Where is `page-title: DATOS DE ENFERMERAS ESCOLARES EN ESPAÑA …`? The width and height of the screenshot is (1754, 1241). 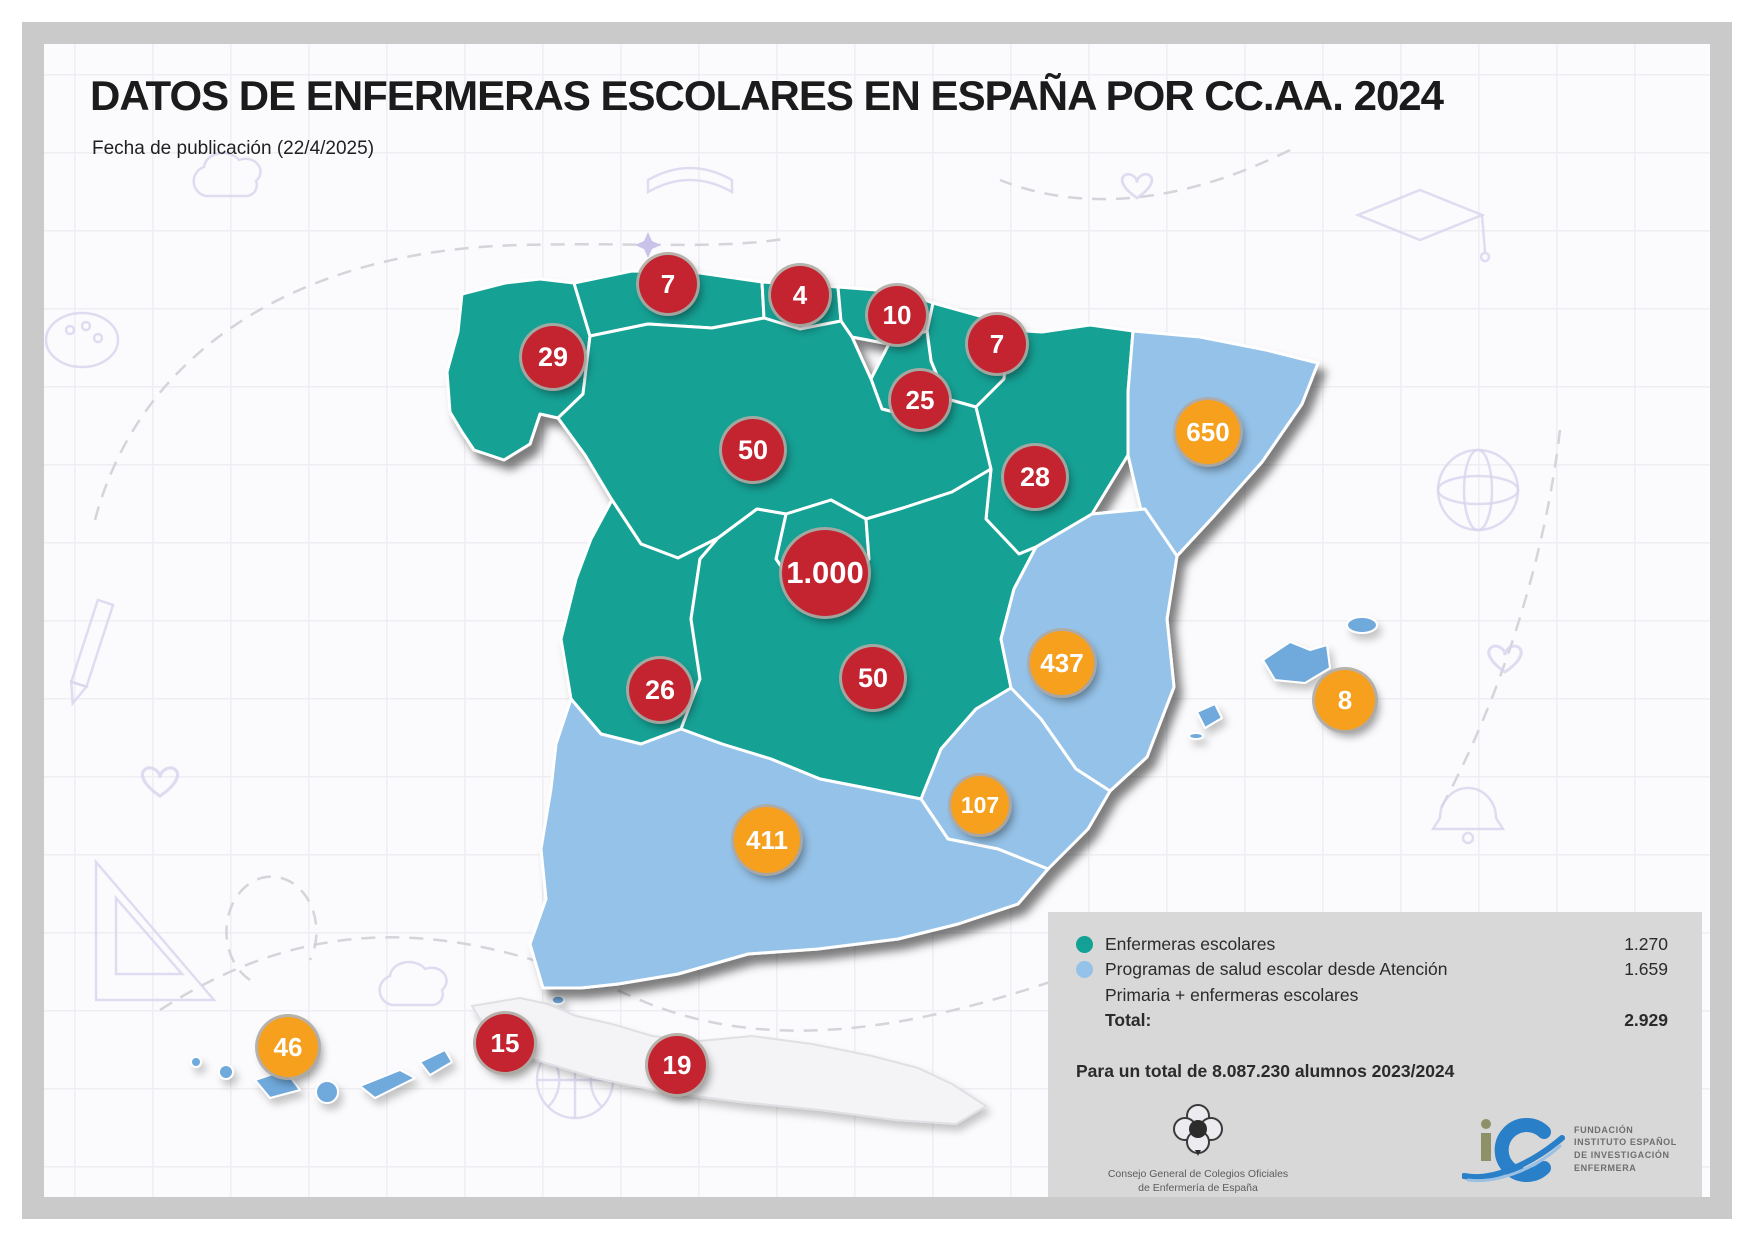 page-title: DATOS DE ENFERMERAS ESCOLARES EN ESPAÑA … is located at coordinates (767, 95).